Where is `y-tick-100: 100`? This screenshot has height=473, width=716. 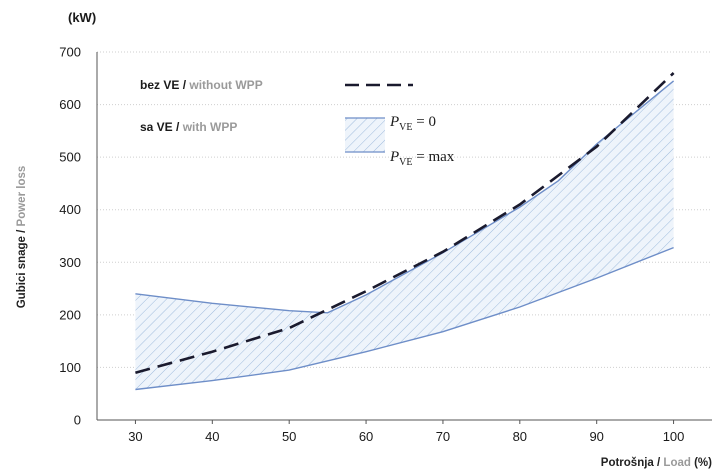
y-tick-100: 100 is located at coordinates (70, 367).